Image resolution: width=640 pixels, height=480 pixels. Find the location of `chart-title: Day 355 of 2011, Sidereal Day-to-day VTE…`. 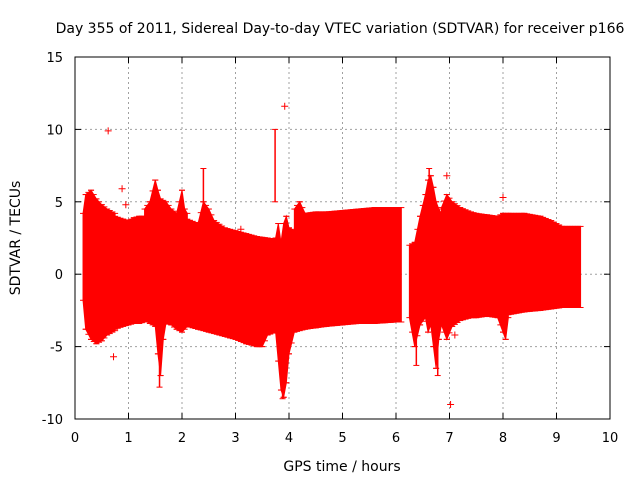

chart-title: Day 355 of 2011, Sidereal Day-to-day VTE… is located at coordinates (340, 29).